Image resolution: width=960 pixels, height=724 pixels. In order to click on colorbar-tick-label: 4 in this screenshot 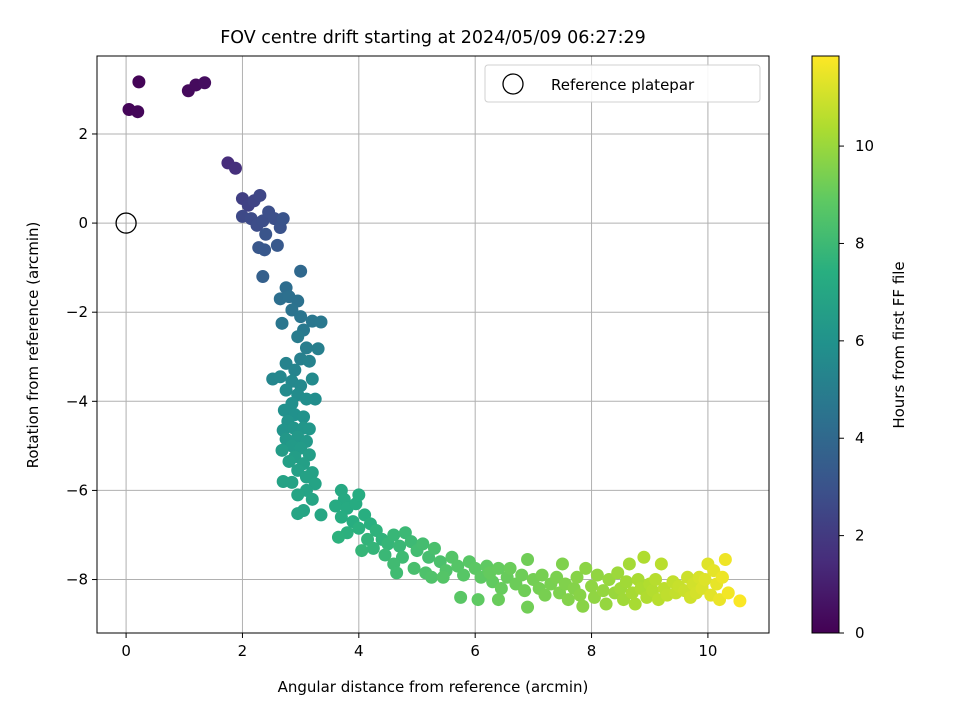, I will do `click(860, 438)`.